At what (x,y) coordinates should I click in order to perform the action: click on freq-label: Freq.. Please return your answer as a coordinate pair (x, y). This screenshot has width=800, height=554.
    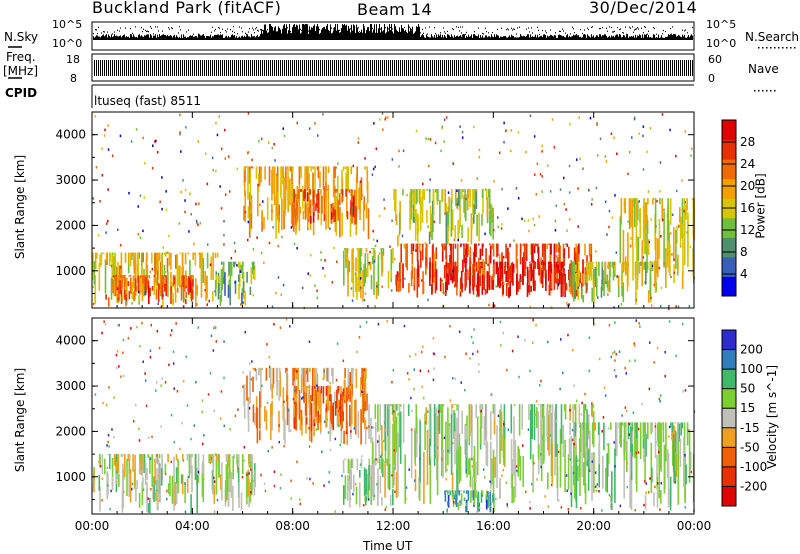
    Looking at the image, I should click on (21, 57).